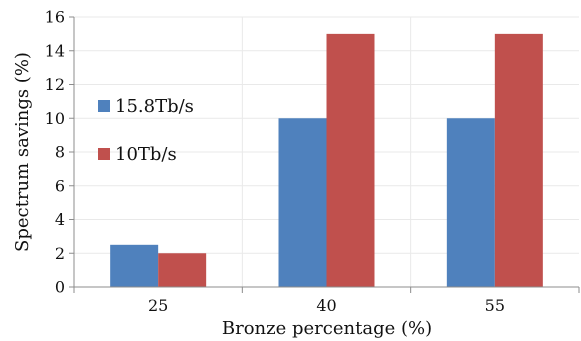  What do you see at coordinates (327, 328) in the screenshot?
I see `x-axis-title: Bronze percentage (%)` at bounding box center [327, 328].